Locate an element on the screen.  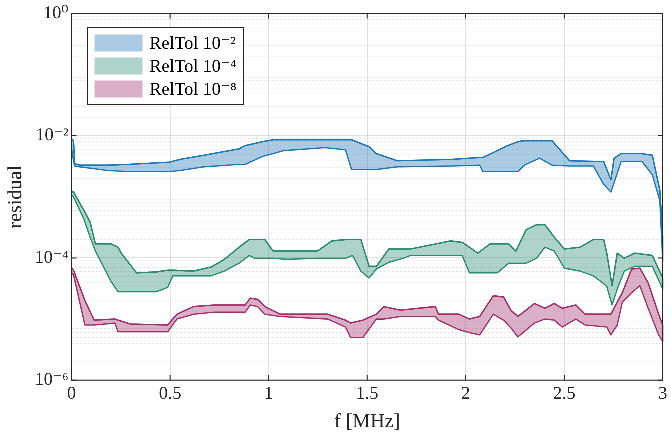
x-tick-label: 2.5 is located at coordinates (564, 392).